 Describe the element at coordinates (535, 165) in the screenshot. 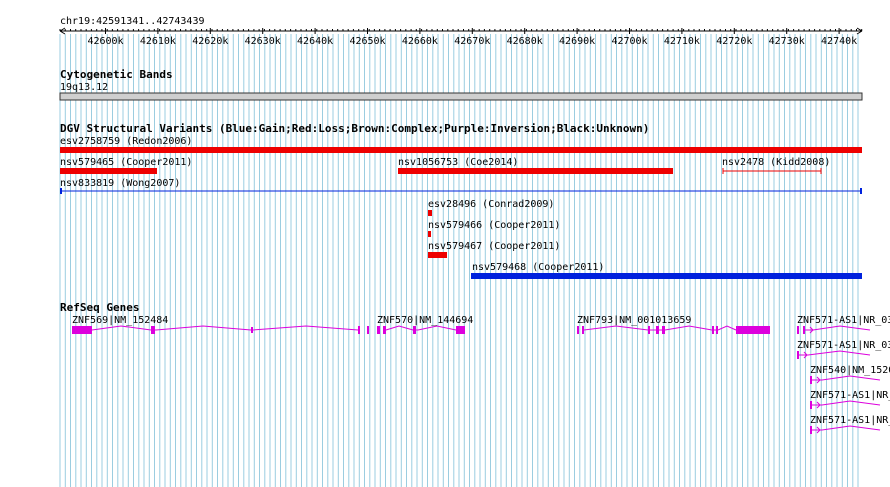

I see `dgv-feature: nsv1056753 (Coe2014)` at that location.